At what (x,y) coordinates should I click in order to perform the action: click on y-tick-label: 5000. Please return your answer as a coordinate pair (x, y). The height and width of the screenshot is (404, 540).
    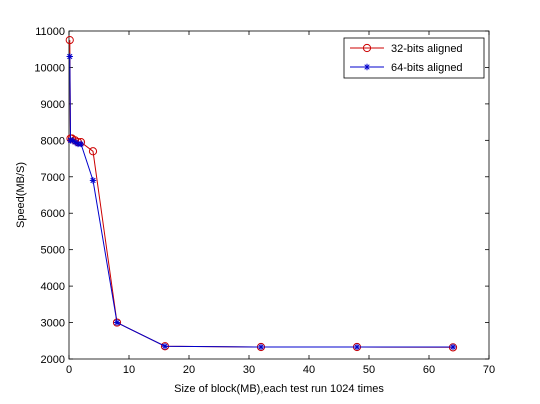
    Looking at the image, I should click on (53, 251).